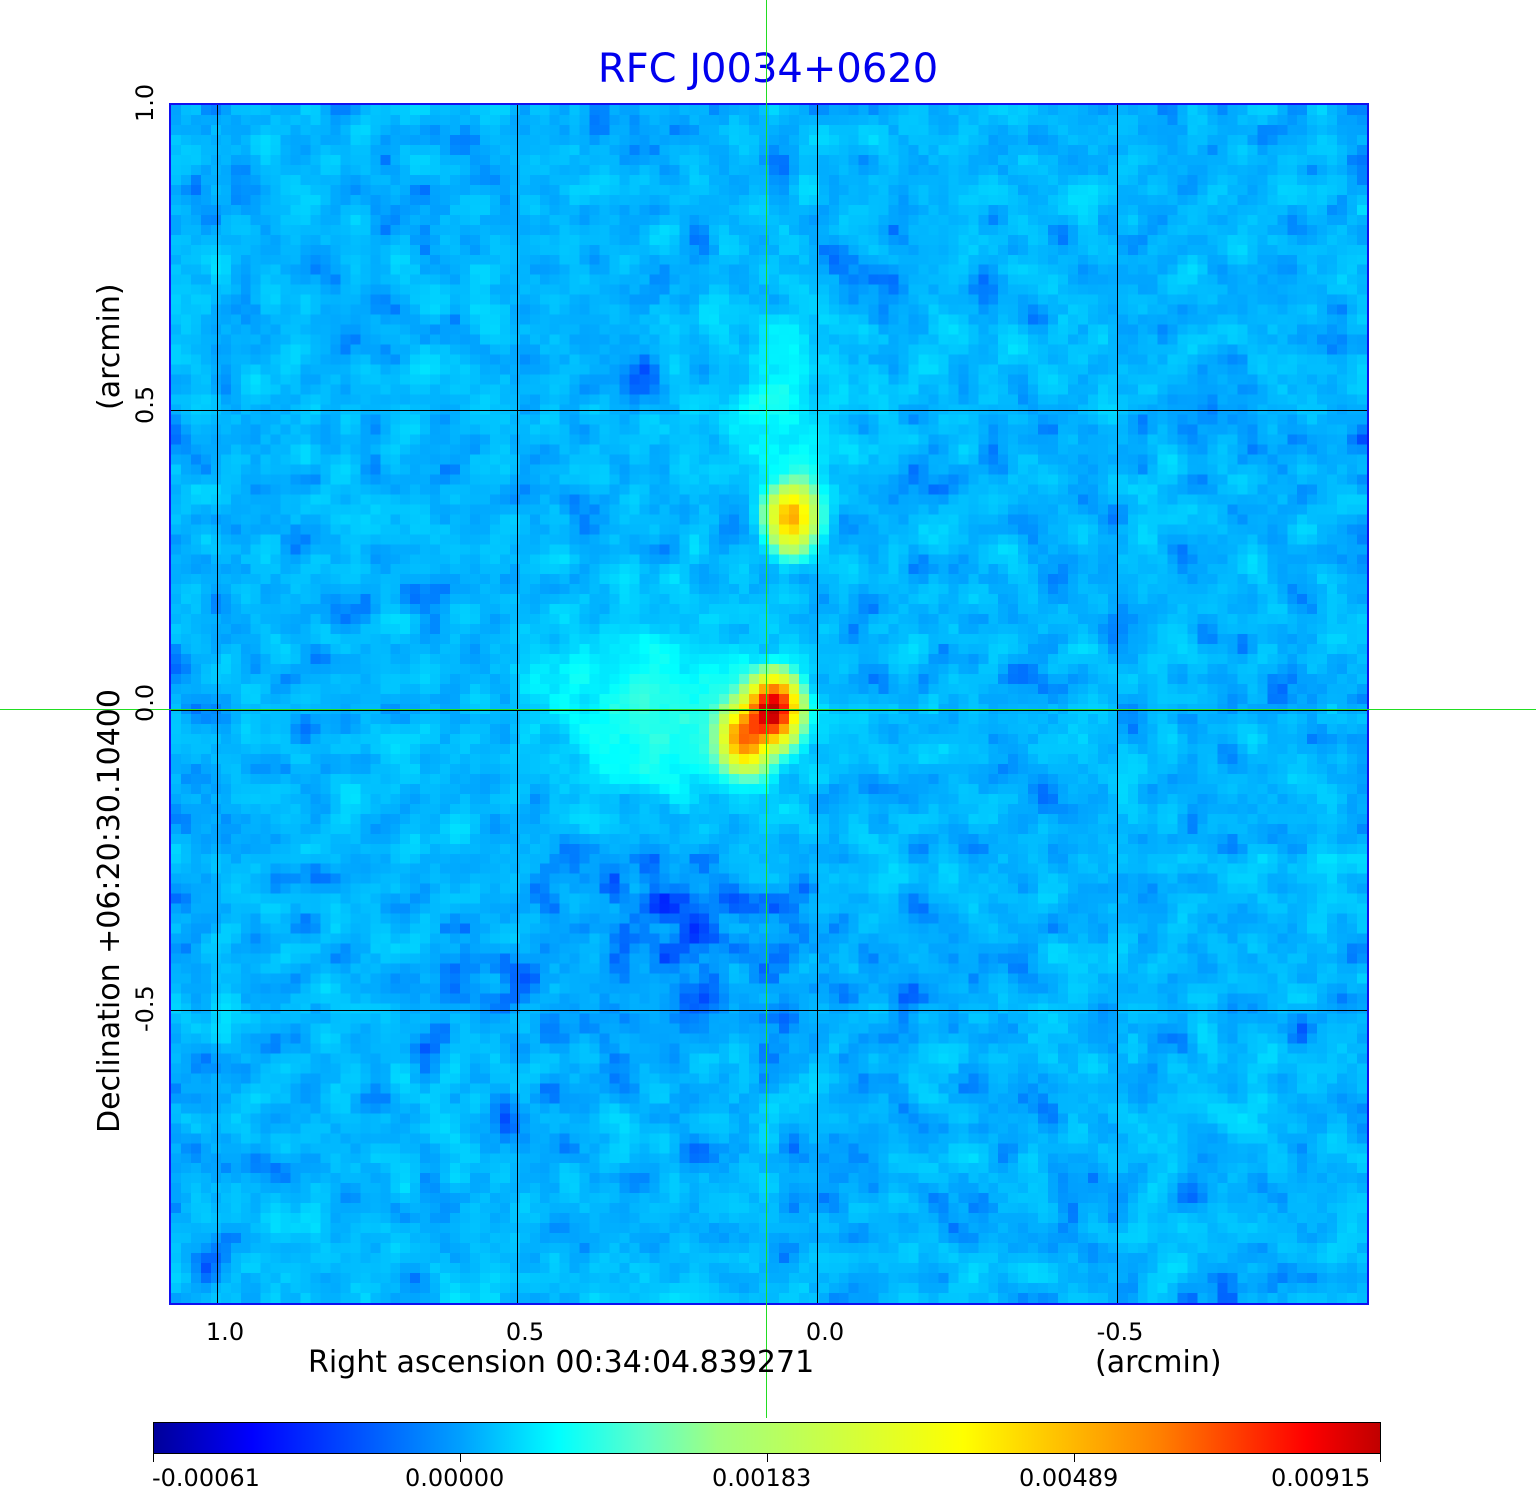 The height and width of the screenshot is (1511, 1536). What do you see at coordinates (206, 1478) in the screenshot?
I see `colorbar-label: -0.00061` at bounding box center [206, 1478].